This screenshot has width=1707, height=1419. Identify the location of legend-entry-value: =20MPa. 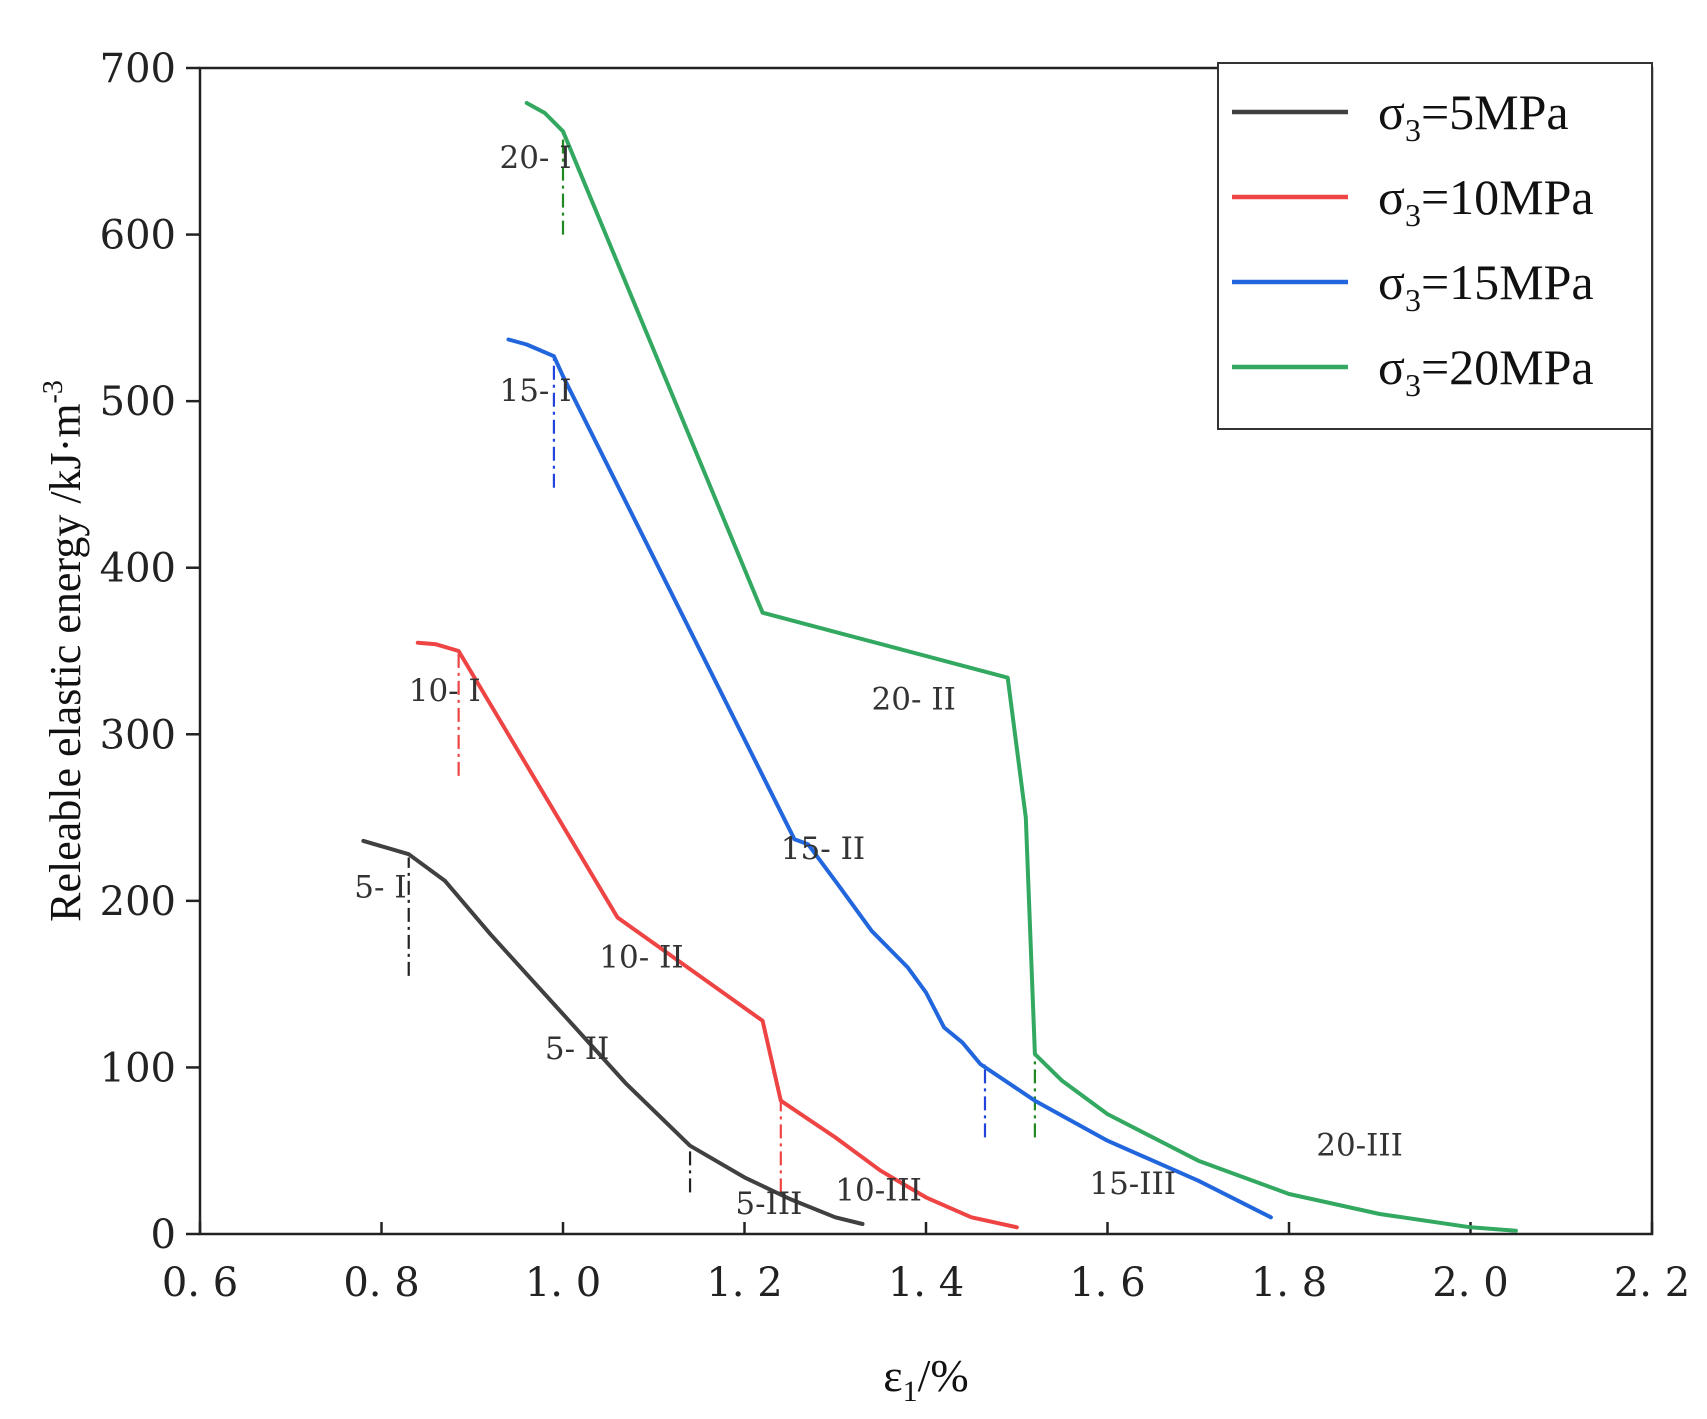
(1507, 367).